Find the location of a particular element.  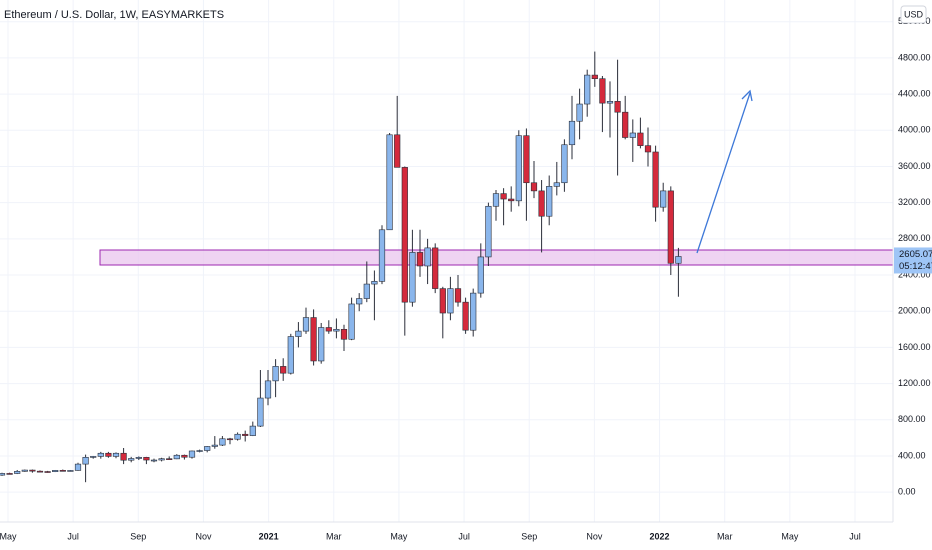

price-label-box is located at coordinates (913, 260).